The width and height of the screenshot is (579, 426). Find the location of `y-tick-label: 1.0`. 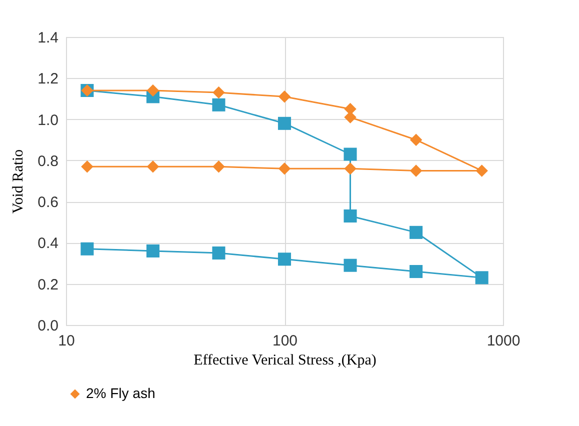

y-tick-label: 1.0 is located at coordinates (48, 120).